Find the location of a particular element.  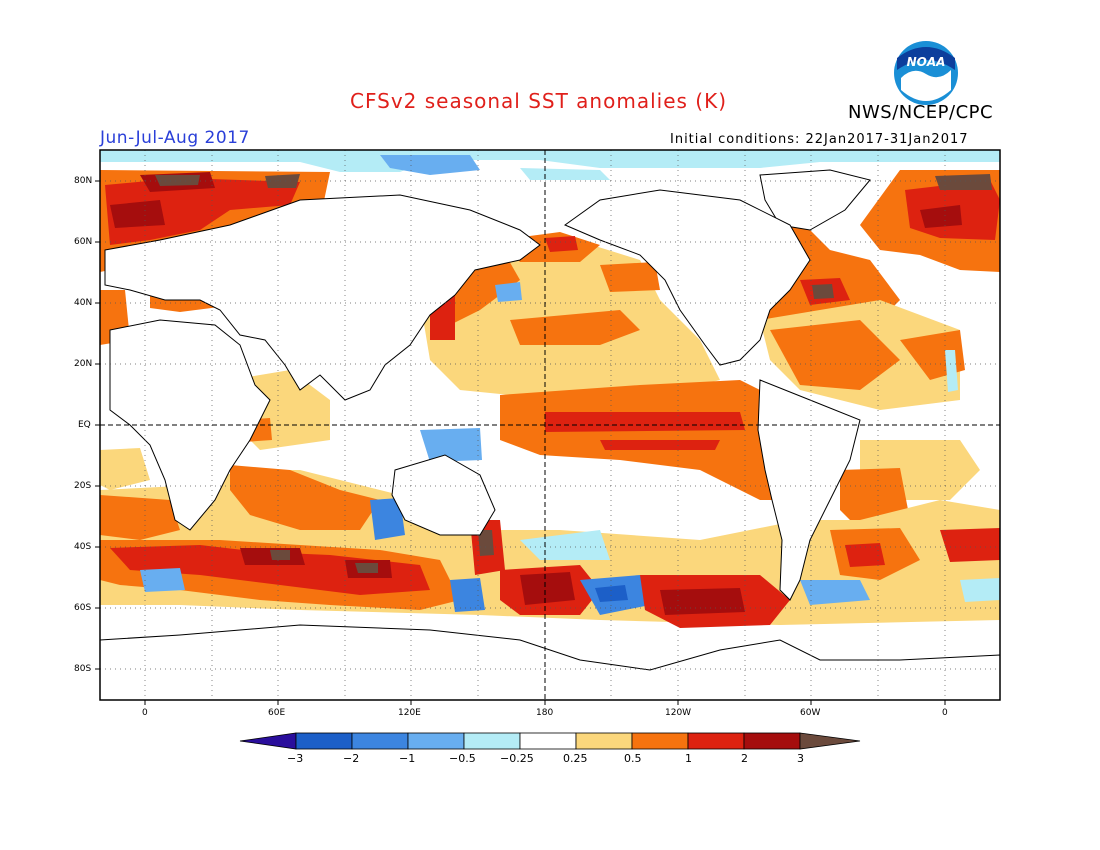

colorbar-label: 3 is located at coordinates (800, 758).